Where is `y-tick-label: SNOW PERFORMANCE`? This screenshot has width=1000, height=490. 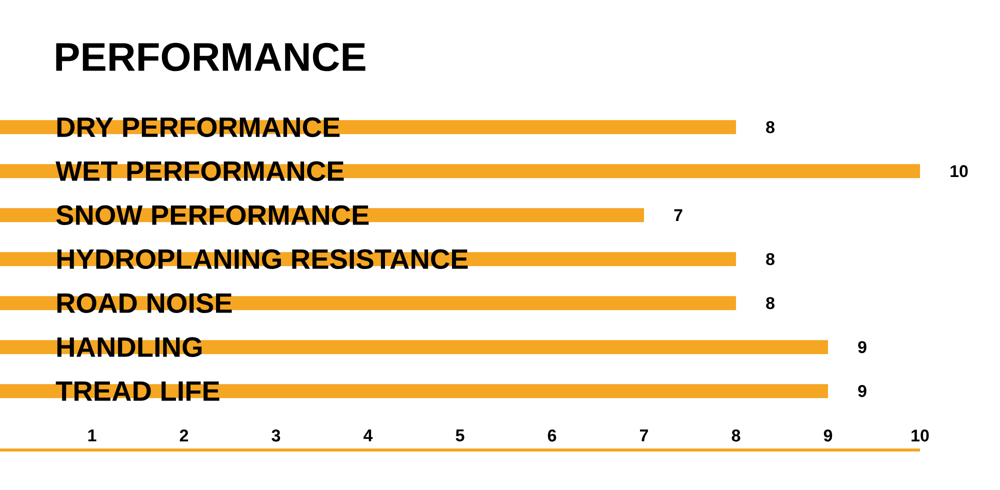
y-tick-label: SNOW PERFORMANCE is located at coordinates (212, 215).